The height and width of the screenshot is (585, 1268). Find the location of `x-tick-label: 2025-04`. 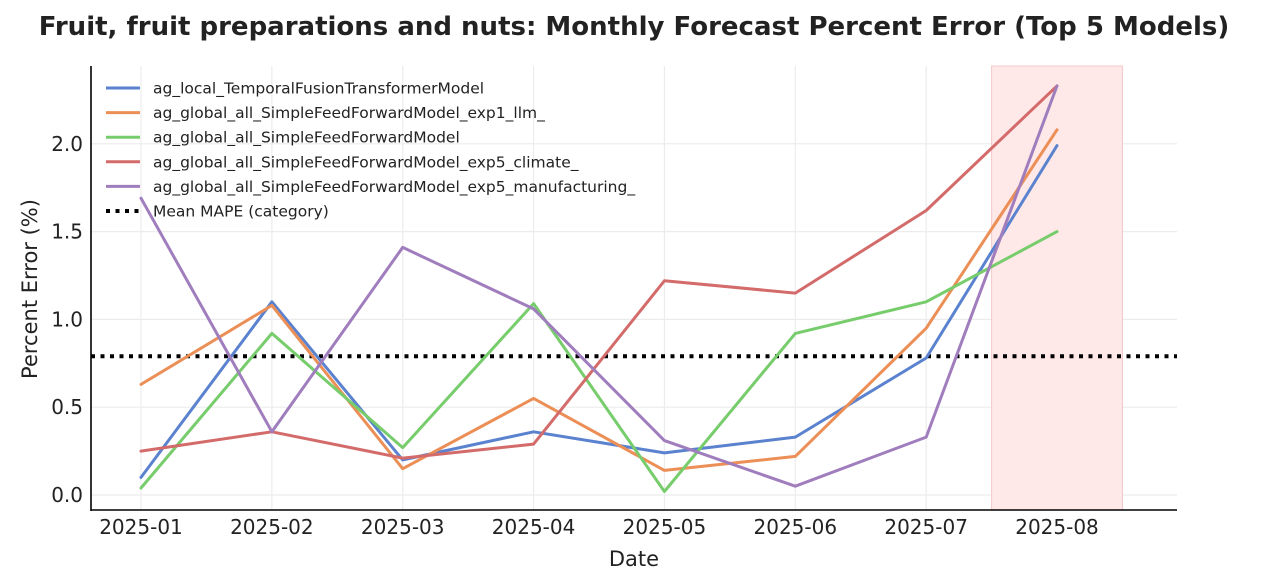

x-tick-label: 2025-04 is located at coordinates (534, 527).